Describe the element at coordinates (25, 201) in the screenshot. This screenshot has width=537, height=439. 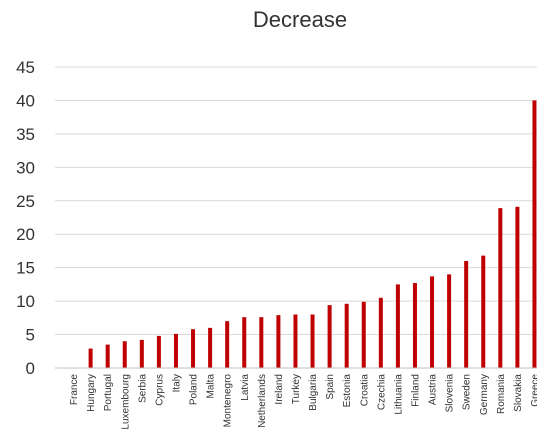
I see `y-tick-label: 25` at that location.